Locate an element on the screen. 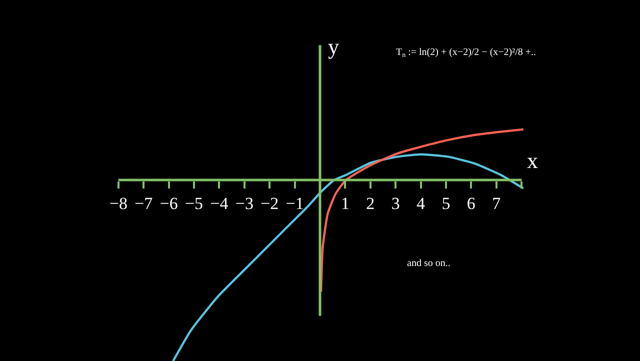  x-axis-title: x is located at coordinates (532, 160).